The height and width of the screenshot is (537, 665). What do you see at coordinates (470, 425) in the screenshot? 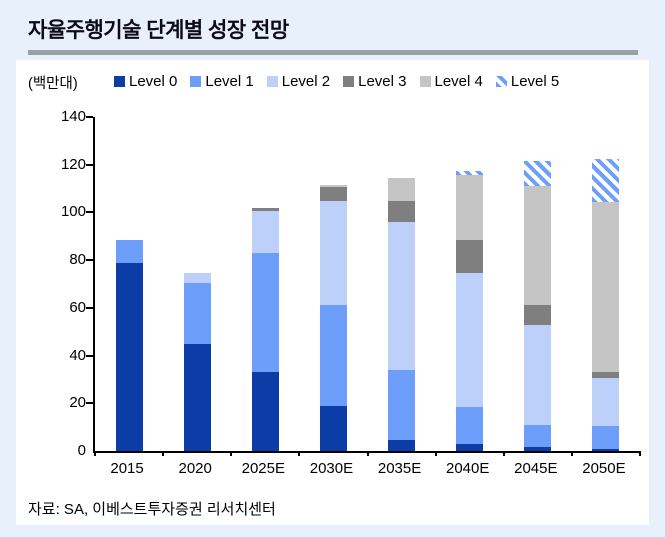
I see `bar-segment-level-1-2040E` at bounding box center [470, 425].